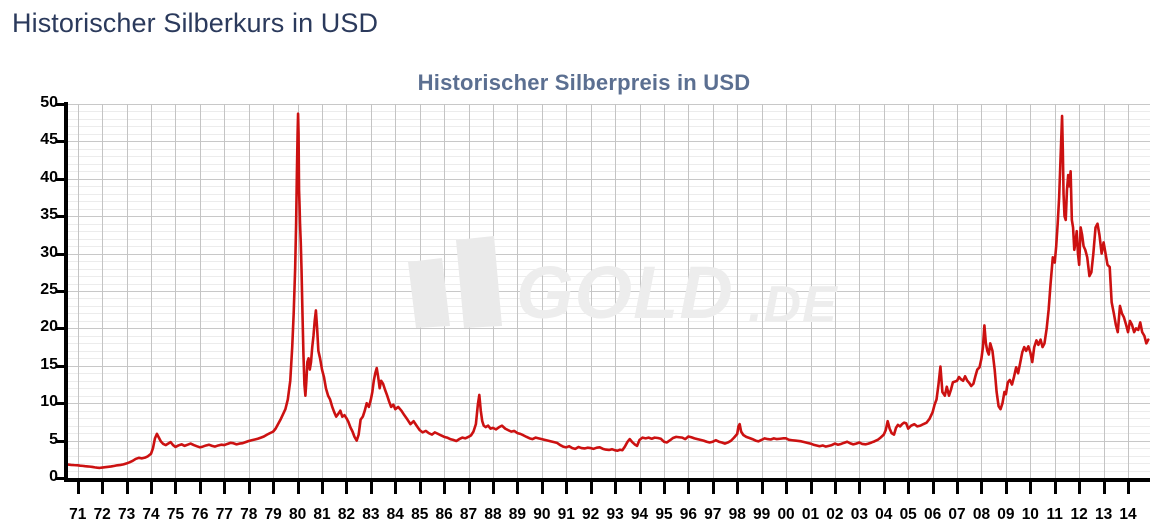 The height and width of the screenshot is (528, 1168). Describe the element at coordinates (102, 514) in the screenshot. I see `x-tick-label: 72` at that location.